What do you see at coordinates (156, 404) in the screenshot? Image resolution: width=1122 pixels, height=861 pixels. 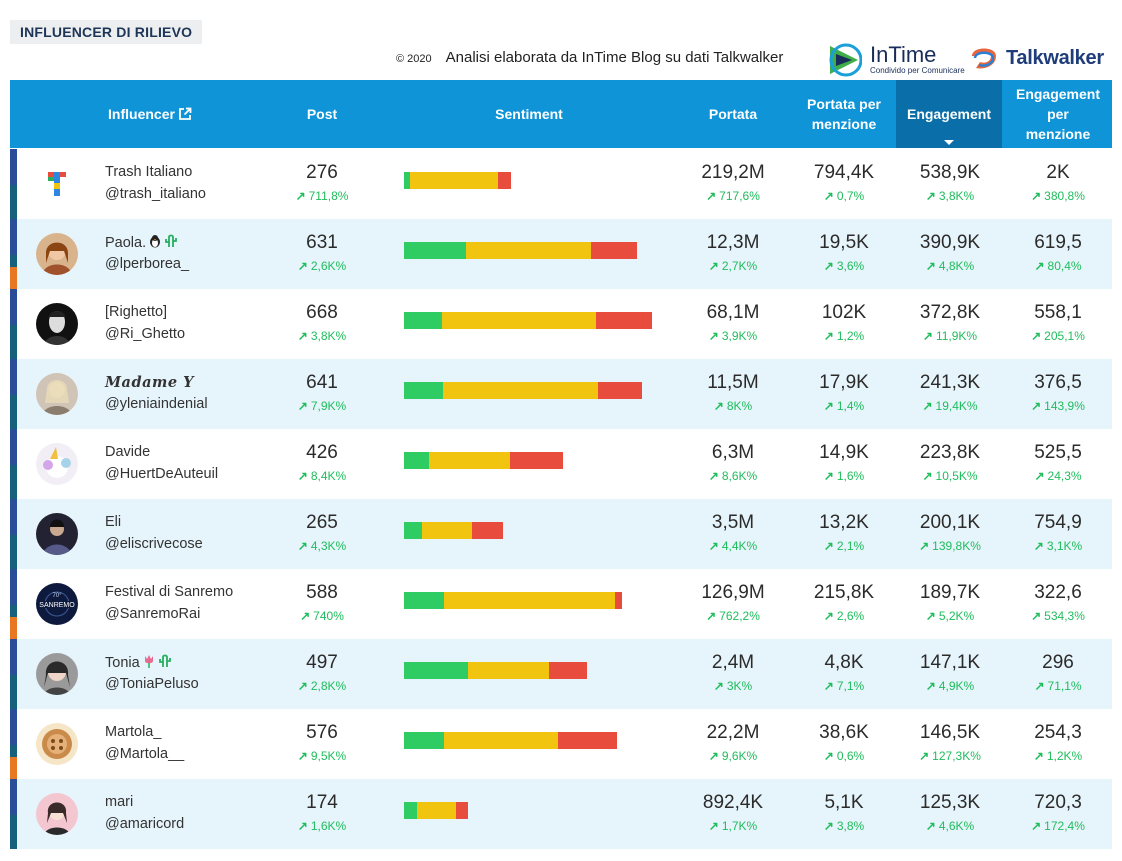 I see `influencer-handle: @yleniaindenial` at bounding box center [156, 404].